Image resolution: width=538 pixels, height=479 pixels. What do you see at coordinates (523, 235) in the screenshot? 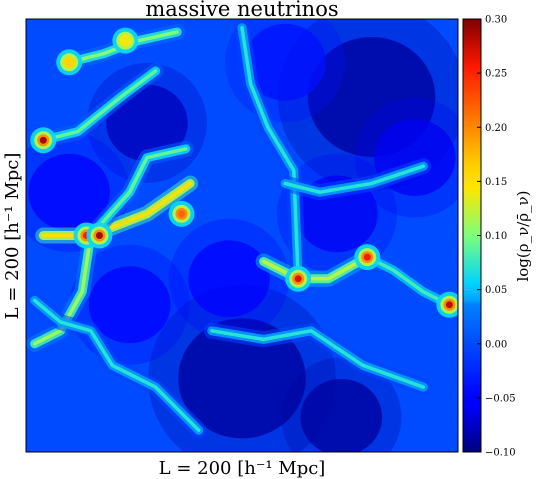
I see `colorbar-label: log(ρ_ν/ρ̄_ν)` at bounding box center [523, 235].